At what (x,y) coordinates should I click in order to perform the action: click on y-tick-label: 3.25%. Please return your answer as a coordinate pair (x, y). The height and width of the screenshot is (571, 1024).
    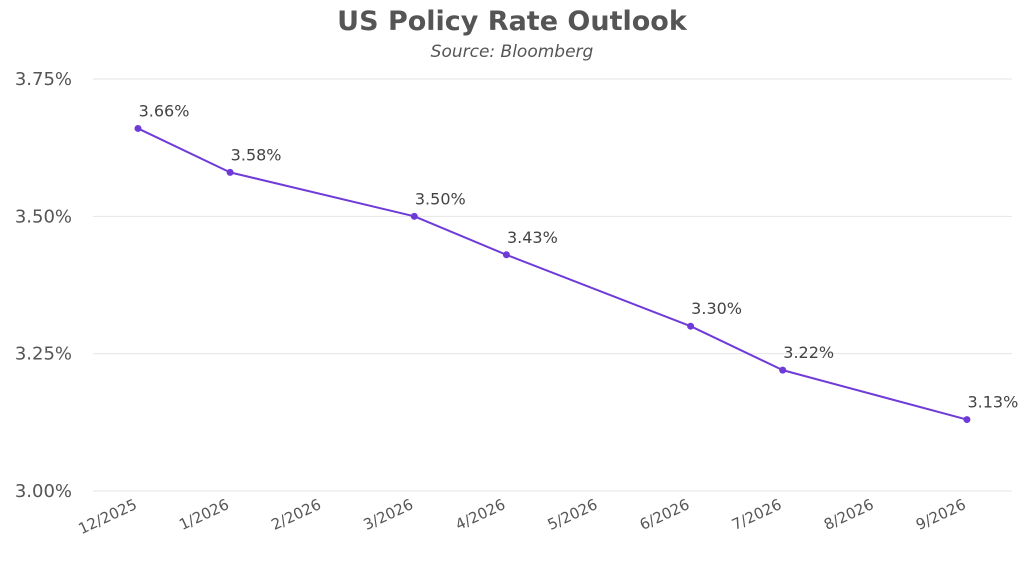
    Looking at the image, I should click on (43, 354).